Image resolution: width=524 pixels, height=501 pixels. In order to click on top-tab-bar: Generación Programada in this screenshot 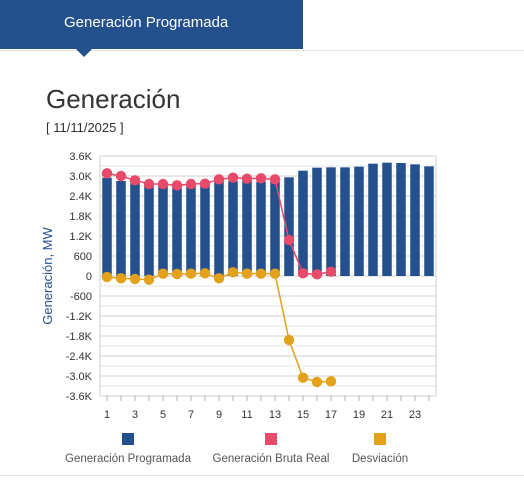, I will do `click(262, 28)`.